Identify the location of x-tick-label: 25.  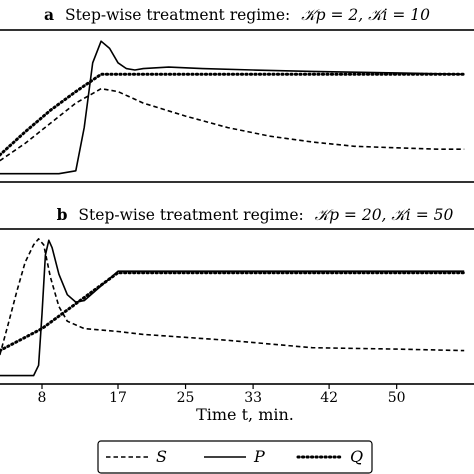
(186, 398).